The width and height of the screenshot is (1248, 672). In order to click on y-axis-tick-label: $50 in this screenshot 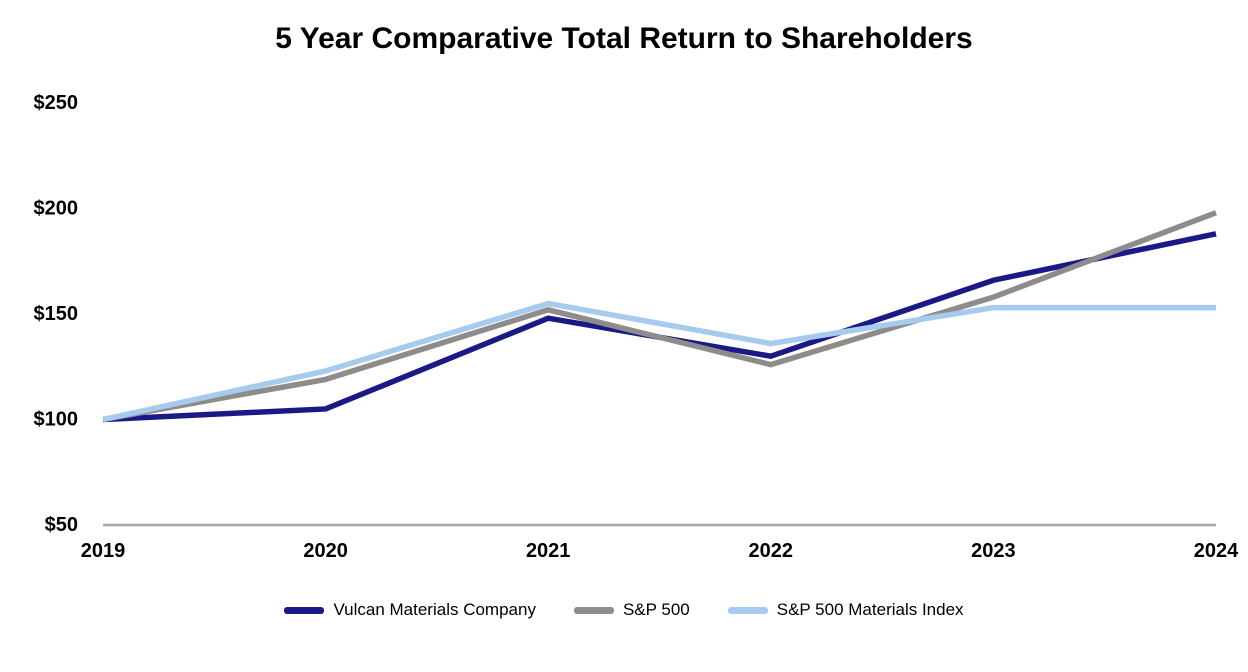, I will do `click(61, 525)`.